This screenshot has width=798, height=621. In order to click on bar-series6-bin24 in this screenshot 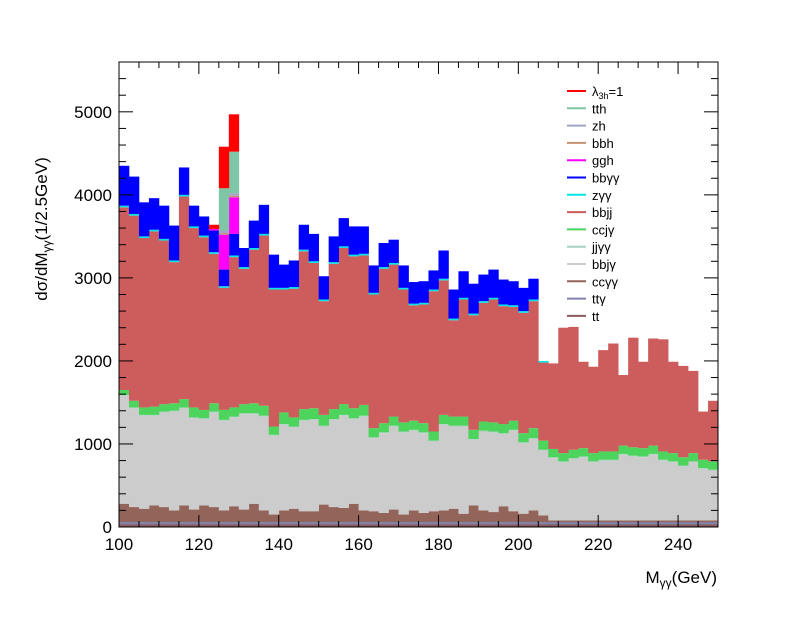, I will do `click(363, 330)`.